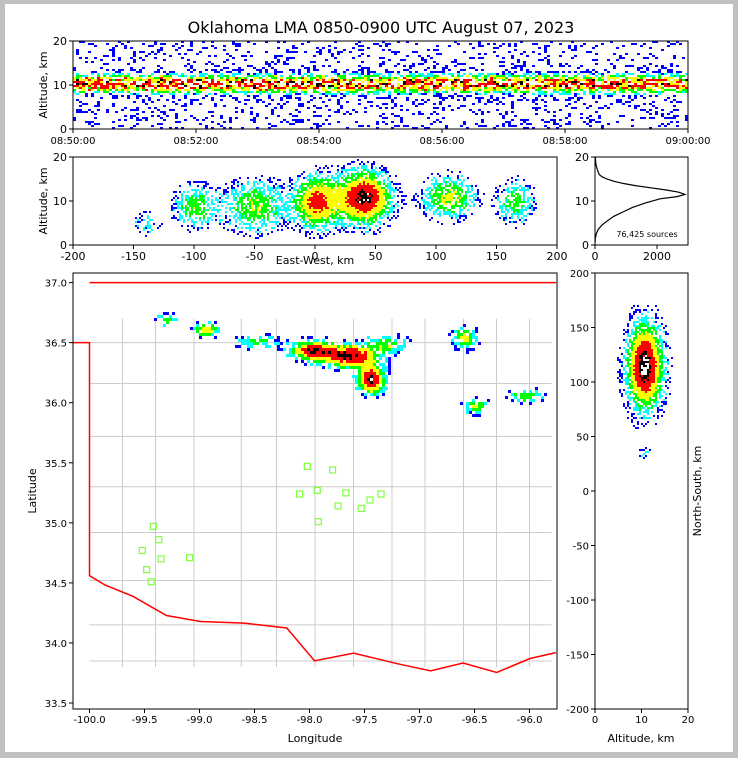 This screenshot has height=758, width=738. Describe the element at coordinates (60, 41) in the screenshot. I see `y-tick-label: 20` at that location.